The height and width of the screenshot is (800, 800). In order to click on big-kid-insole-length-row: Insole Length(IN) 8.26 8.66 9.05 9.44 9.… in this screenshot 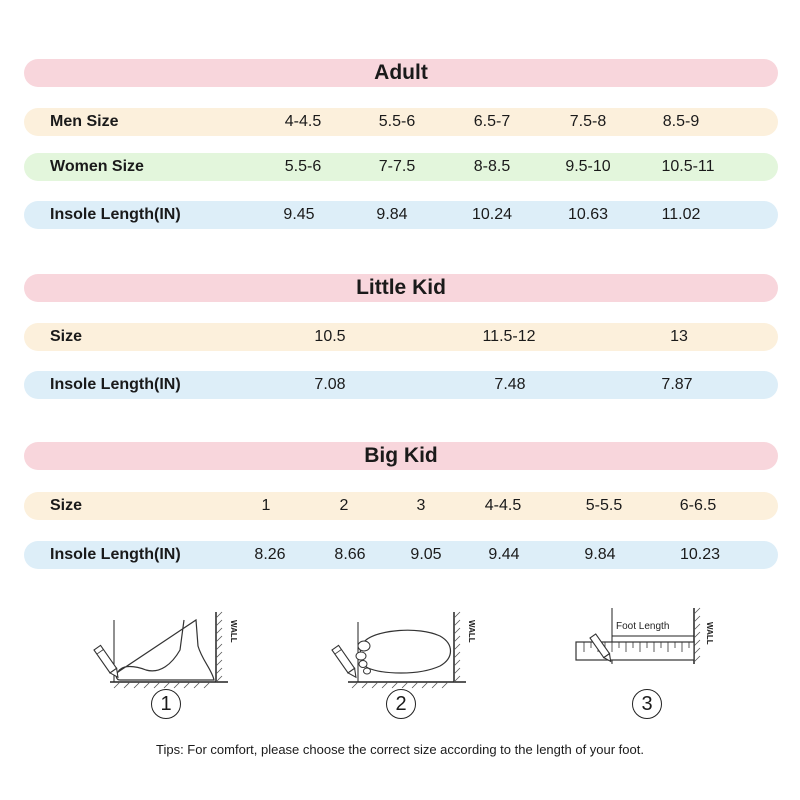, I will do `click(401, 555)`.